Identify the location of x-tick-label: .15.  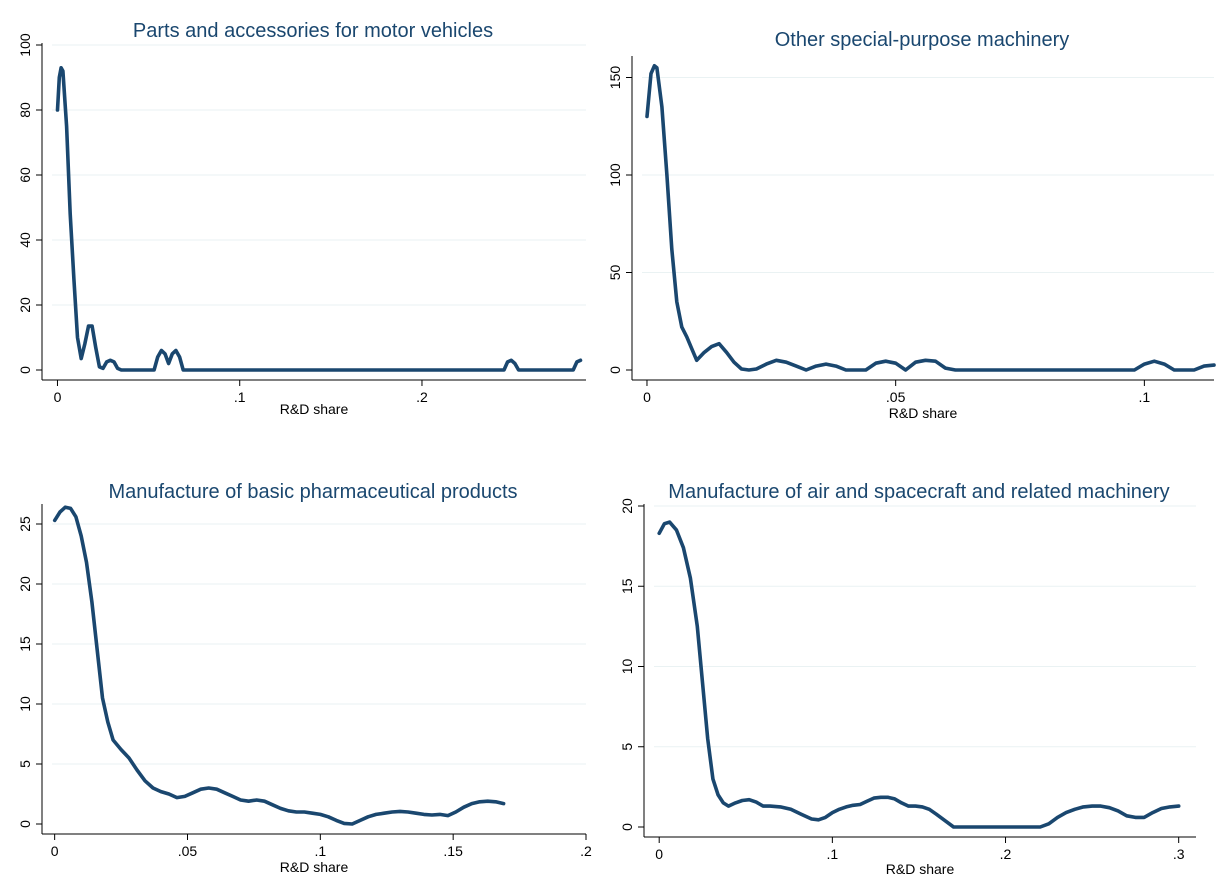
(453, 851).